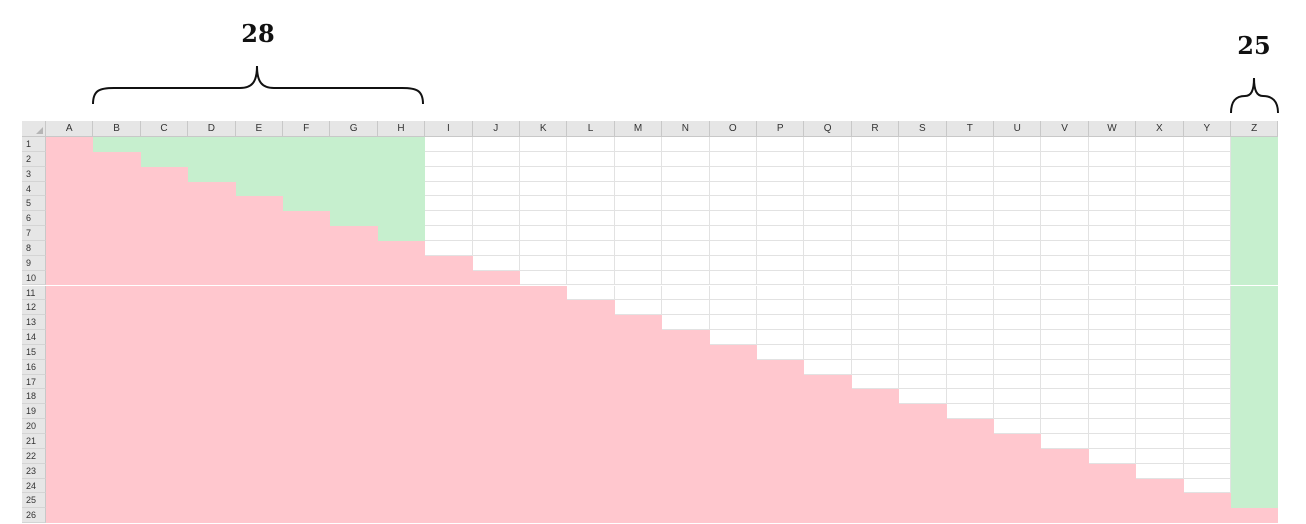 The width and height of the screenshot is (1306, 524). I want to click on column-header-U: U, so click(1018, 129).